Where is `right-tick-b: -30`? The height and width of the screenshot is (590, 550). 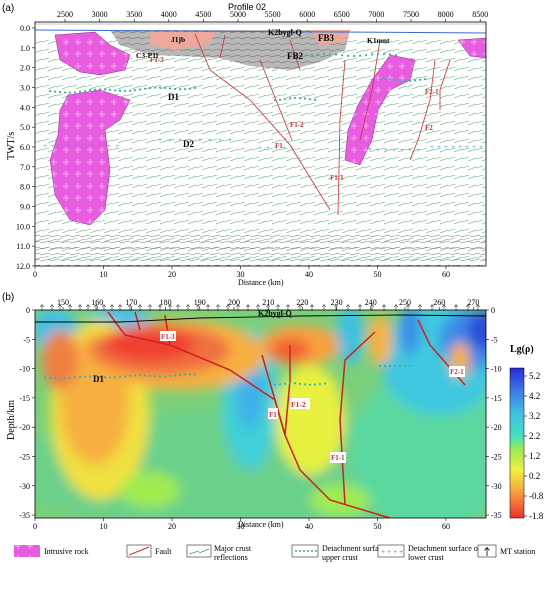 right-tick-b: -30 is located at coordinates (496, 486).